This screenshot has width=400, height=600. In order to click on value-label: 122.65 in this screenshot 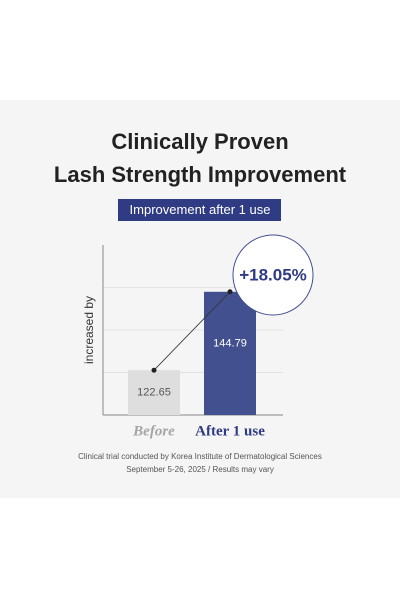, I will do `click(154, 393)`.